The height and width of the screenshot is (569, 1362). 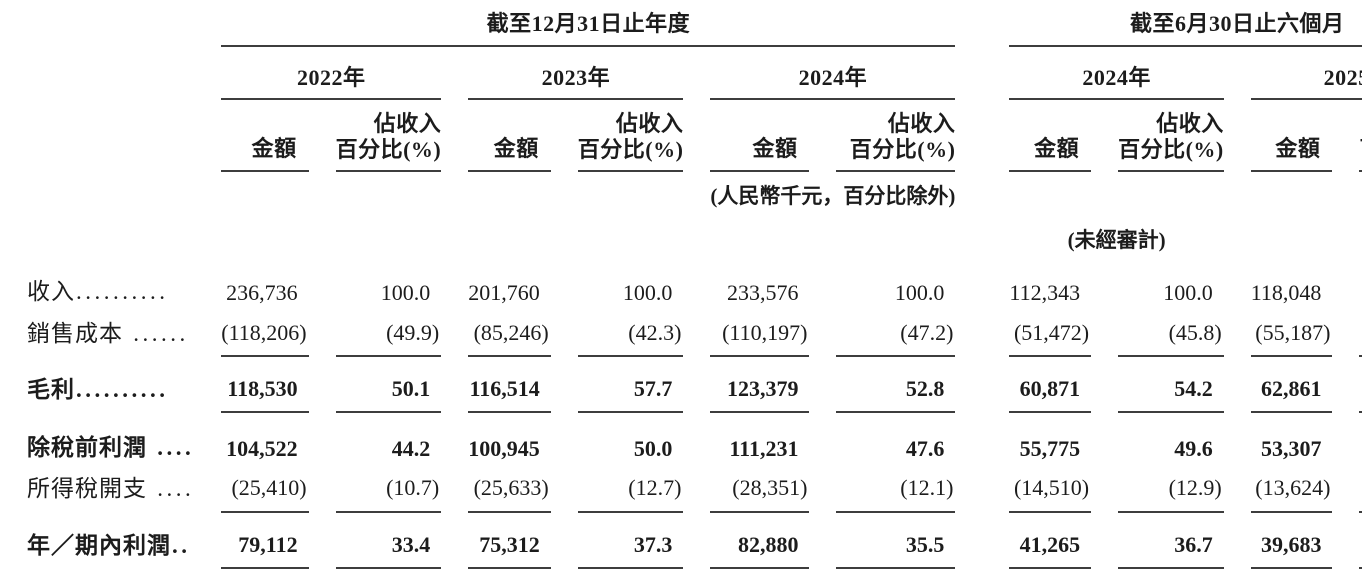 What do you see at coordinates (388, 334) in the screenshot?
I see `pct-cell: (49.9)` at bounding box center [388, 334].